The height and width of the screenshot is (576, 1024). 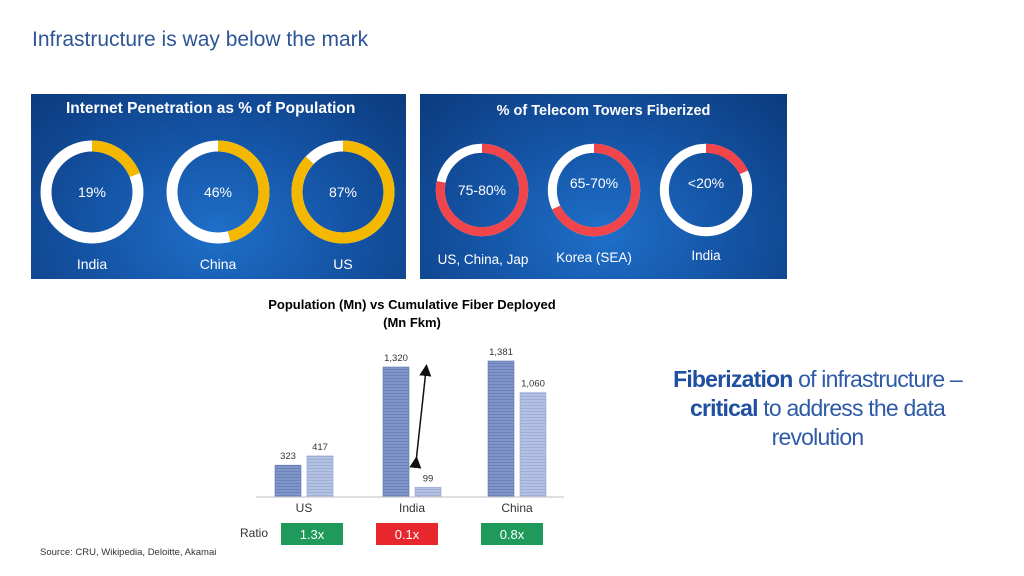 I want to click on donut-value: <20%, so click(x=706, y=183).